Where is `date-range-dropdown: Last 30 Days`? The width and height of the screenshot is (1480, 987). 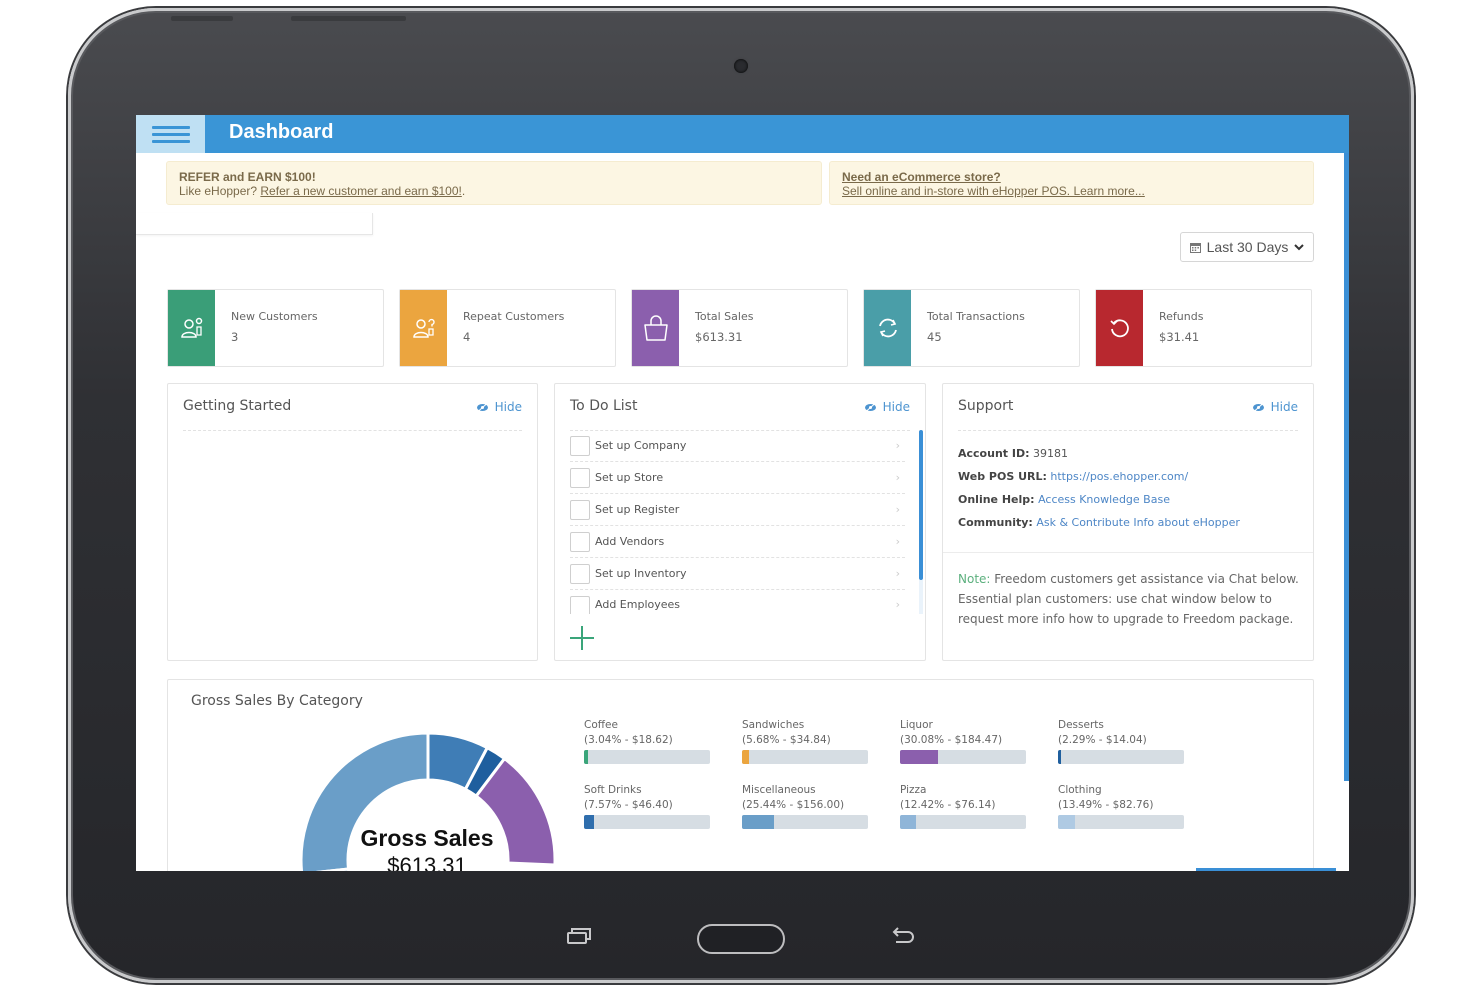
date-range-dropdown: Last 30 Days is located at coordinates (1247, 247).